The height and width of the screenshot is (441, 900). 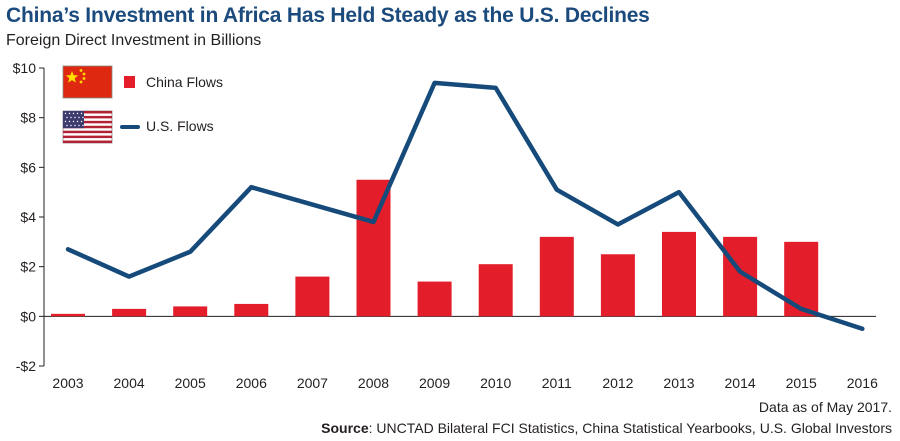 I want to click on x-tick-label: 2011, so click(x=557, y=383).